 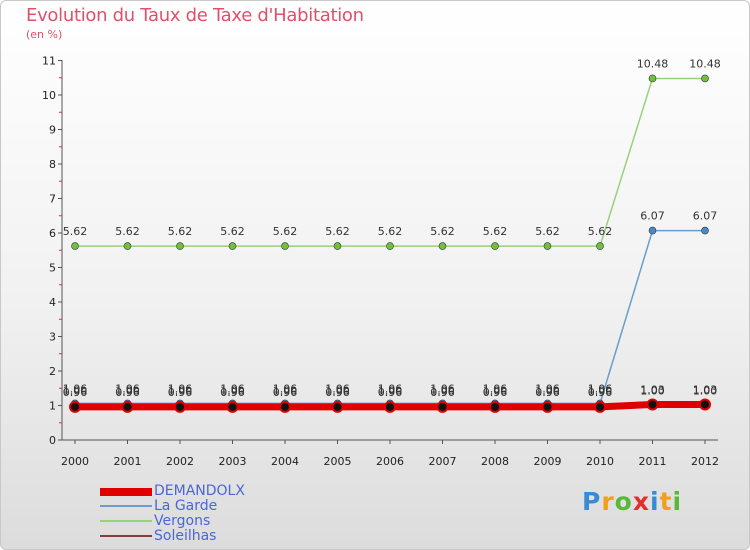 I want to click on x-tick-label: 2003, so click(x=233, y=461).